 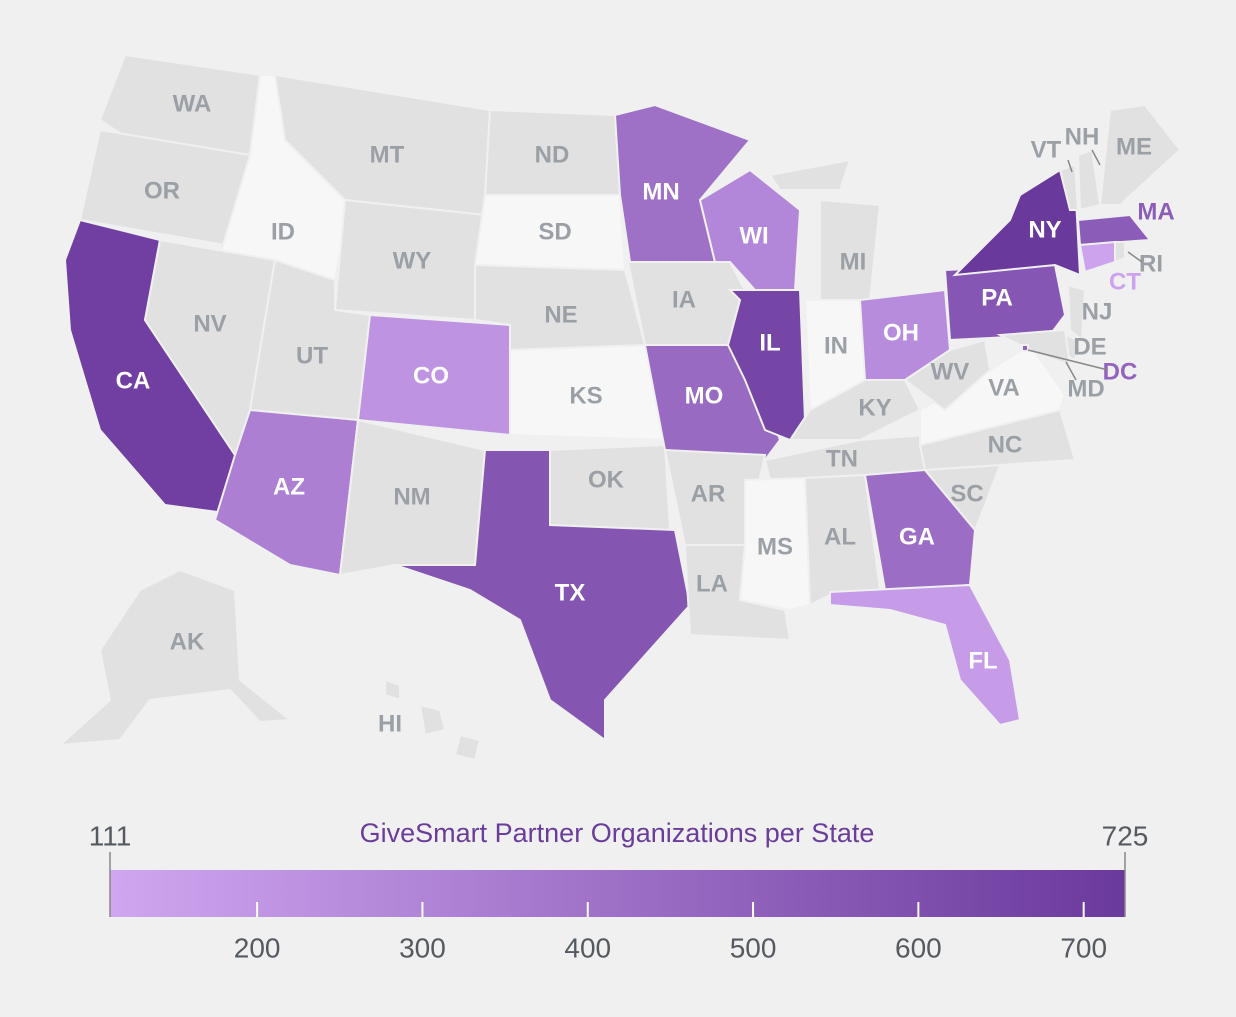 I want to click on tick-label: 200, so click(x=257, y=947).